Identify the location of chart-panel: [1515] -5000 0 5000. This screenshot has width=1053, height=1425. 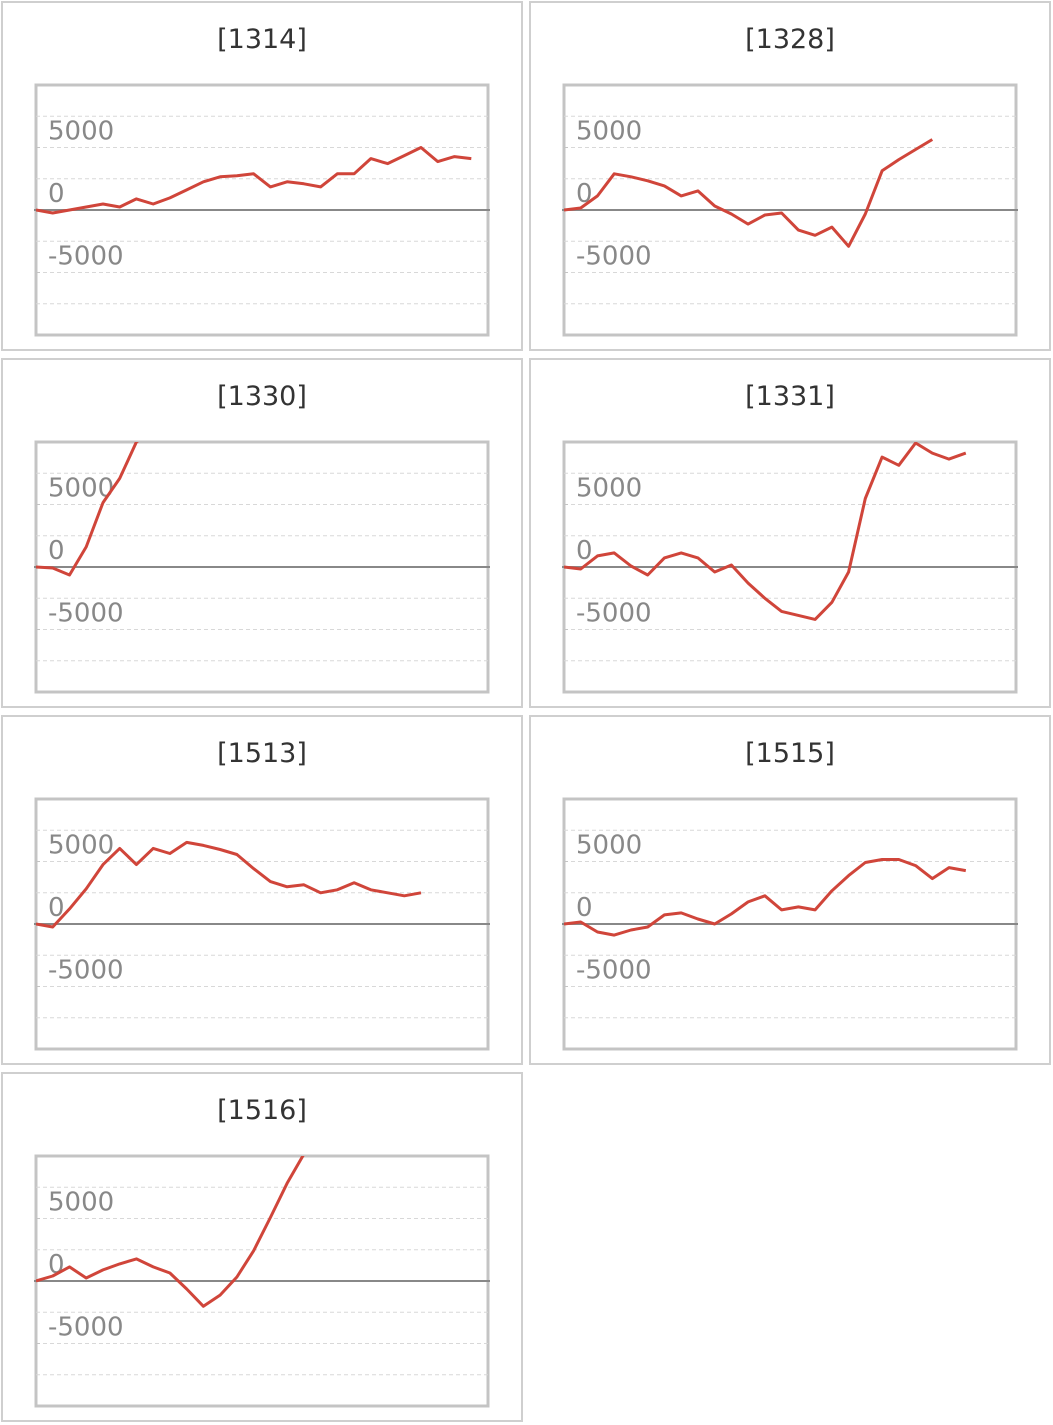
(790, 890).